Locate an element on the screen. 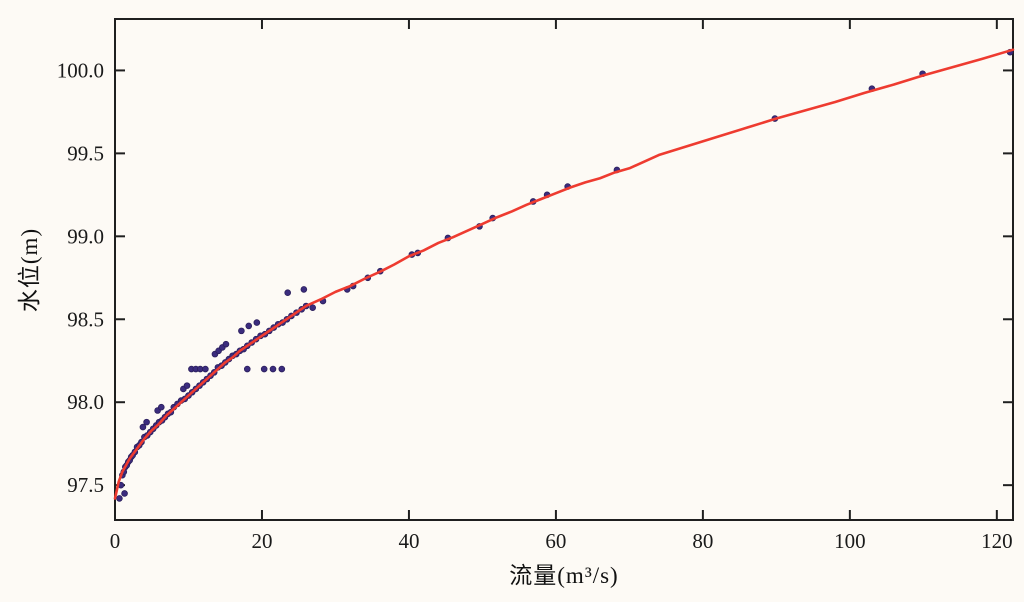 The width and height of the screenshot is (1024, 602). y-tick-label: 98.5 is located at coordinates (85, 319).